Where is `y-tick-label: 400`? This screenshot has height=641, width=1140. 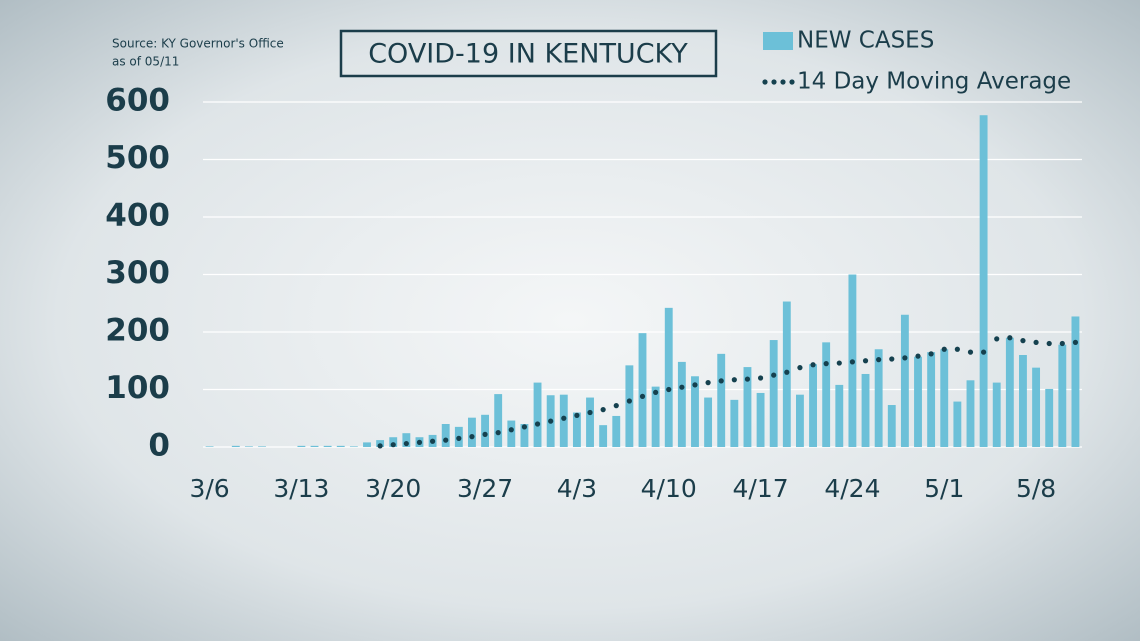
y-tick-label: 400 is located at coordinates (137, 216).